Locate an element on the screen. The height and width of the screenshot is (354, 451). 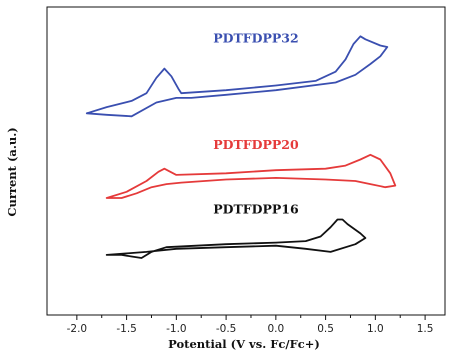
series-label-pdtfdpp32: PDTFDPP32 is located at coordinates (255, 37).